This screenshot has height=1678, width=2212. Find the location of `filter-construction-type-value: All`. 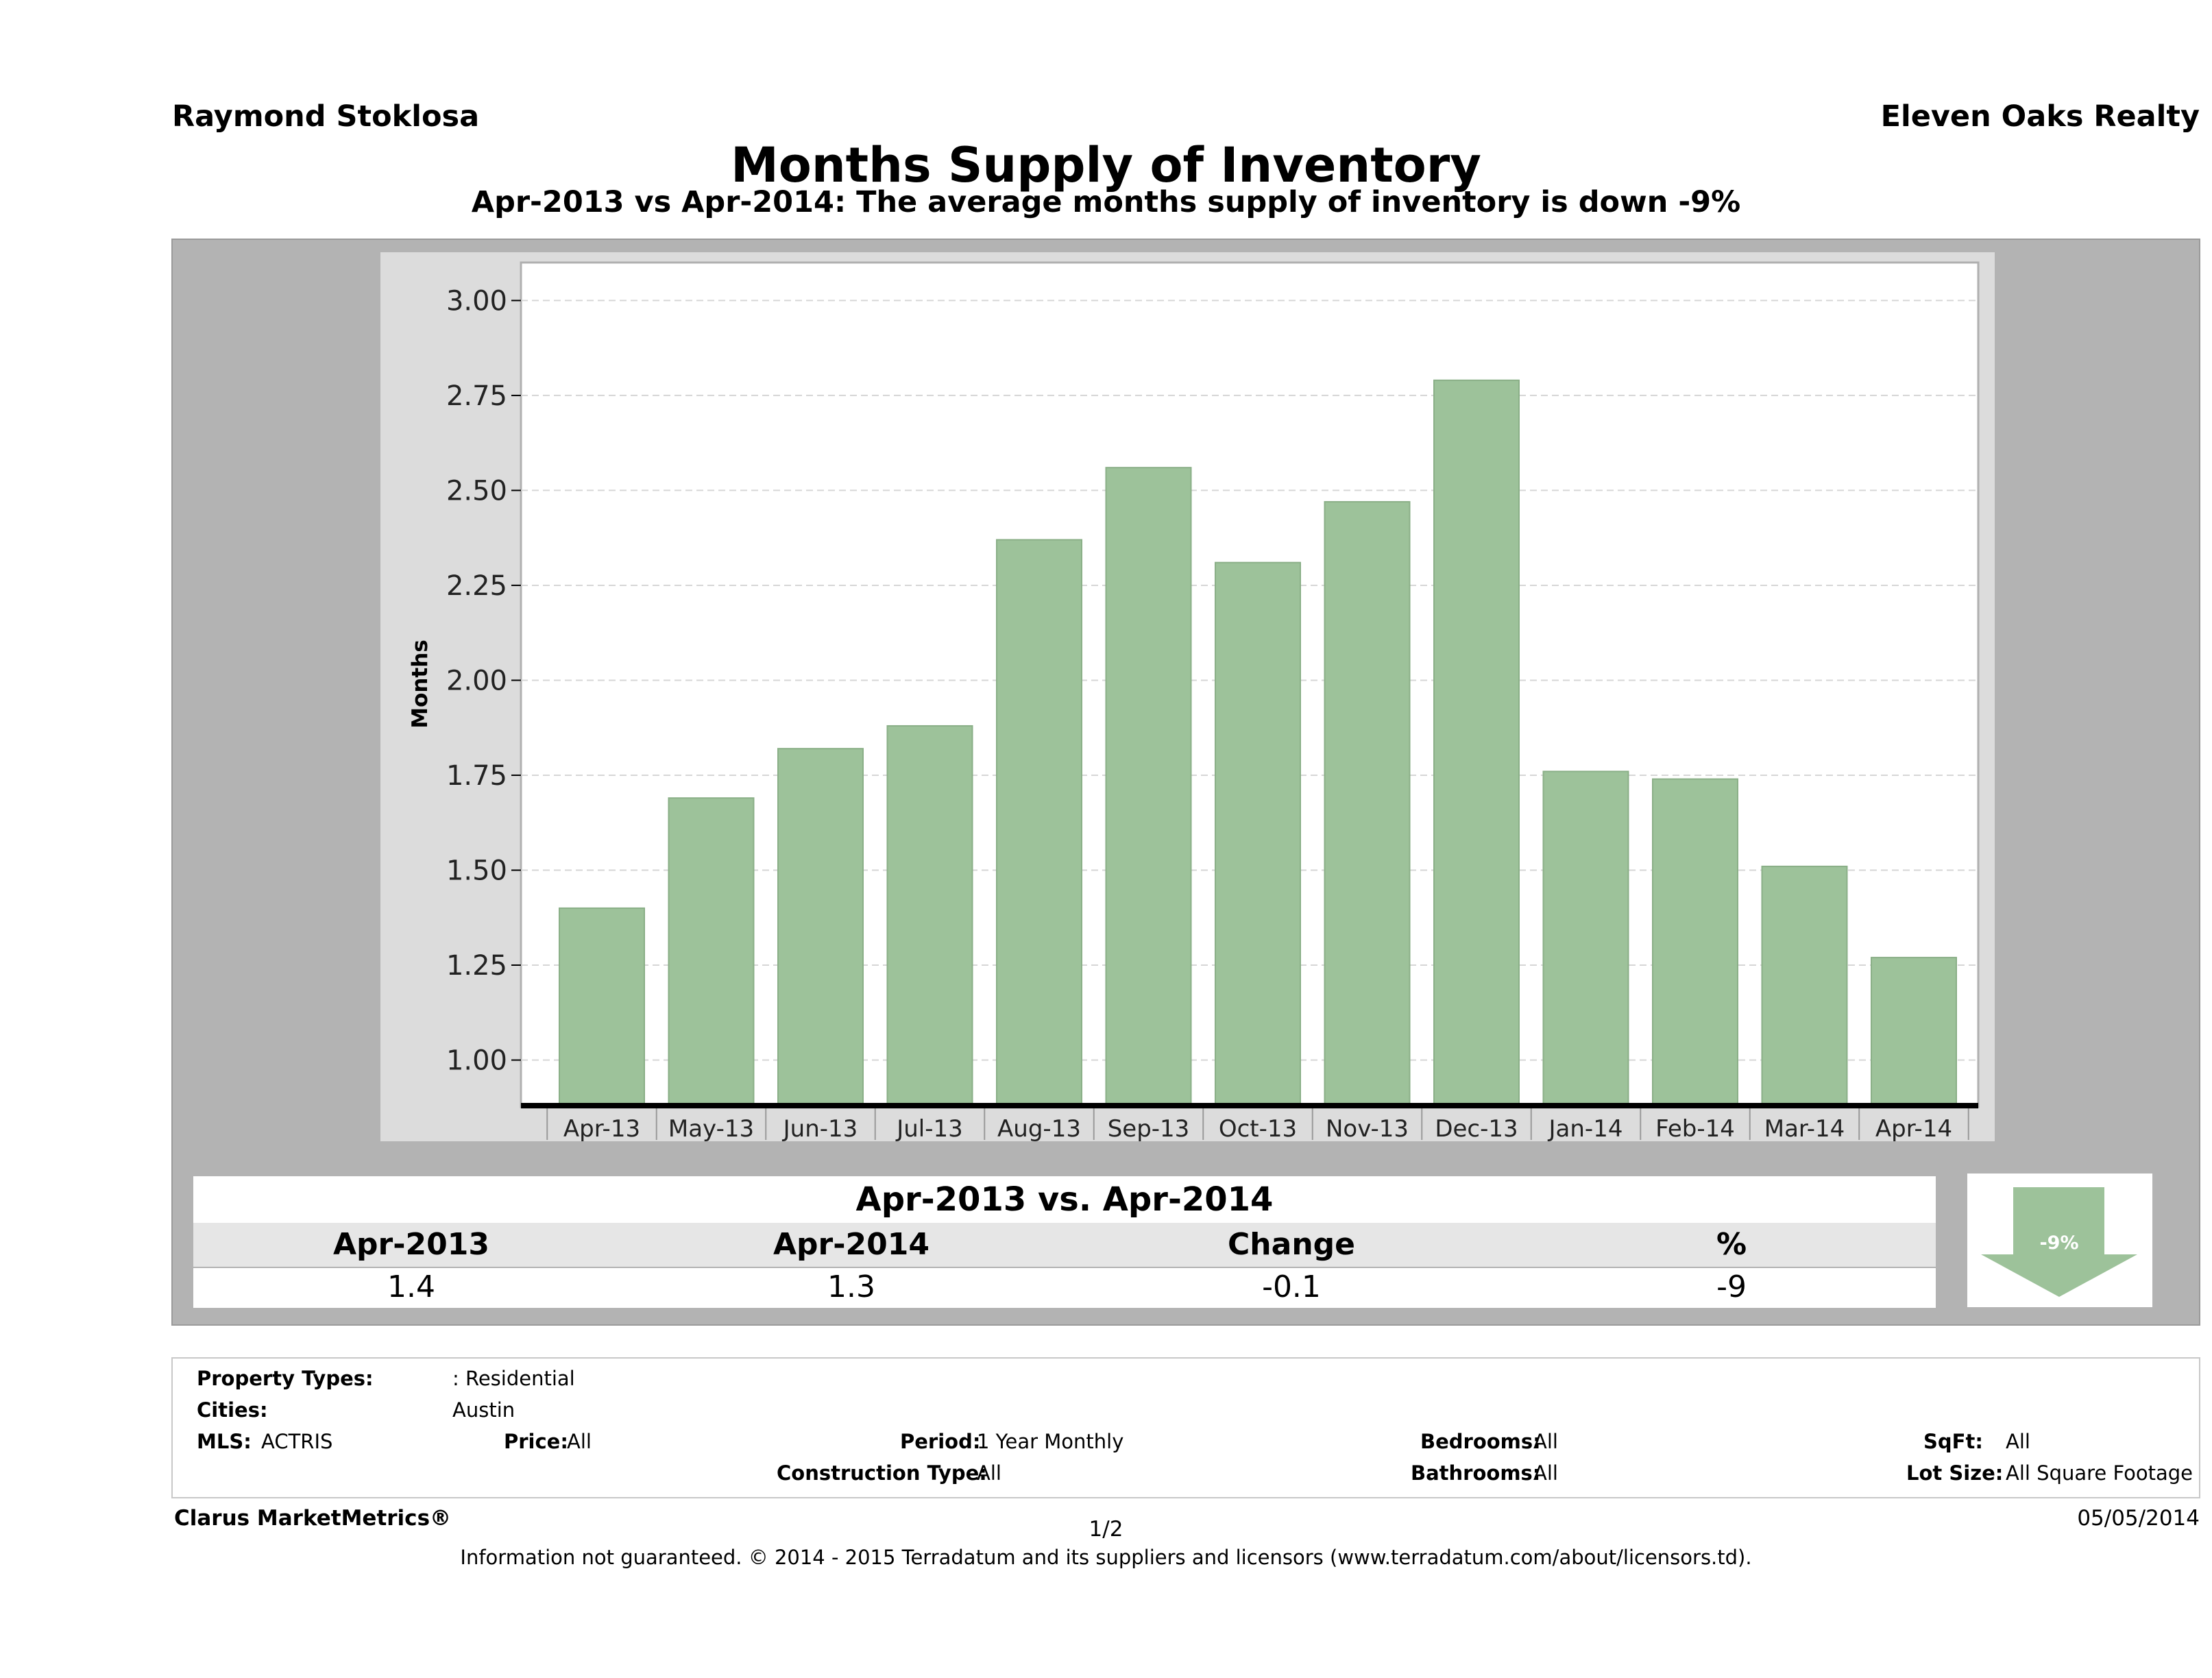

filter-construction-type-value: All is located at coordinates (989, 1473).